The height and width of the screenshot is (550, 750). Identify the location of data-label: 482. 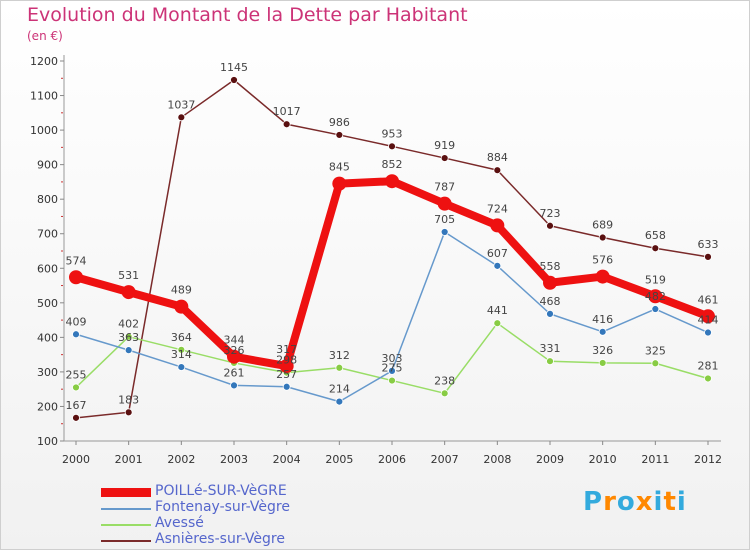
(655, 296).